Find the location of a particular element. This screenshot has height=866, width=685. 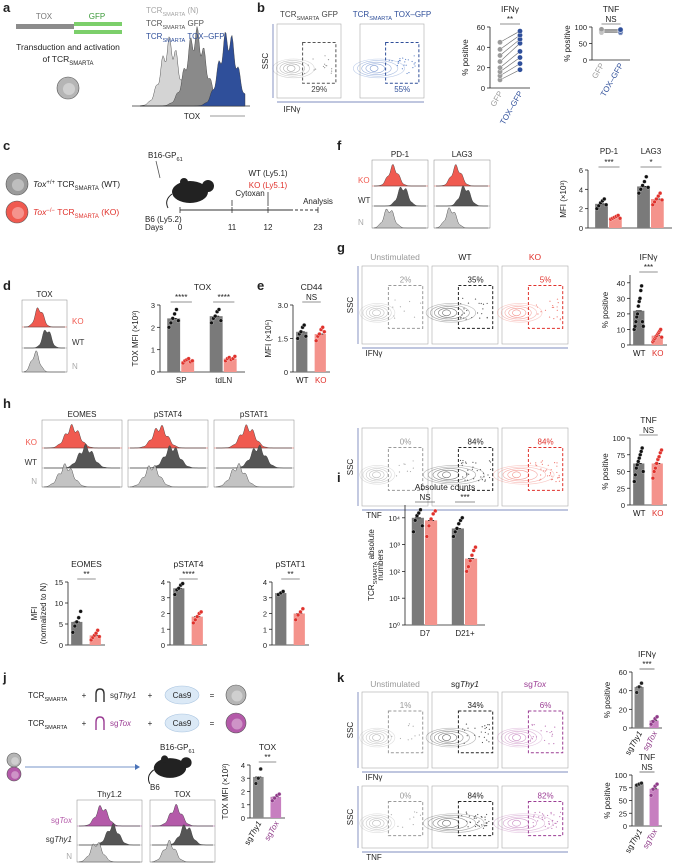

text-run: sg is located at coordinates (647, 844).